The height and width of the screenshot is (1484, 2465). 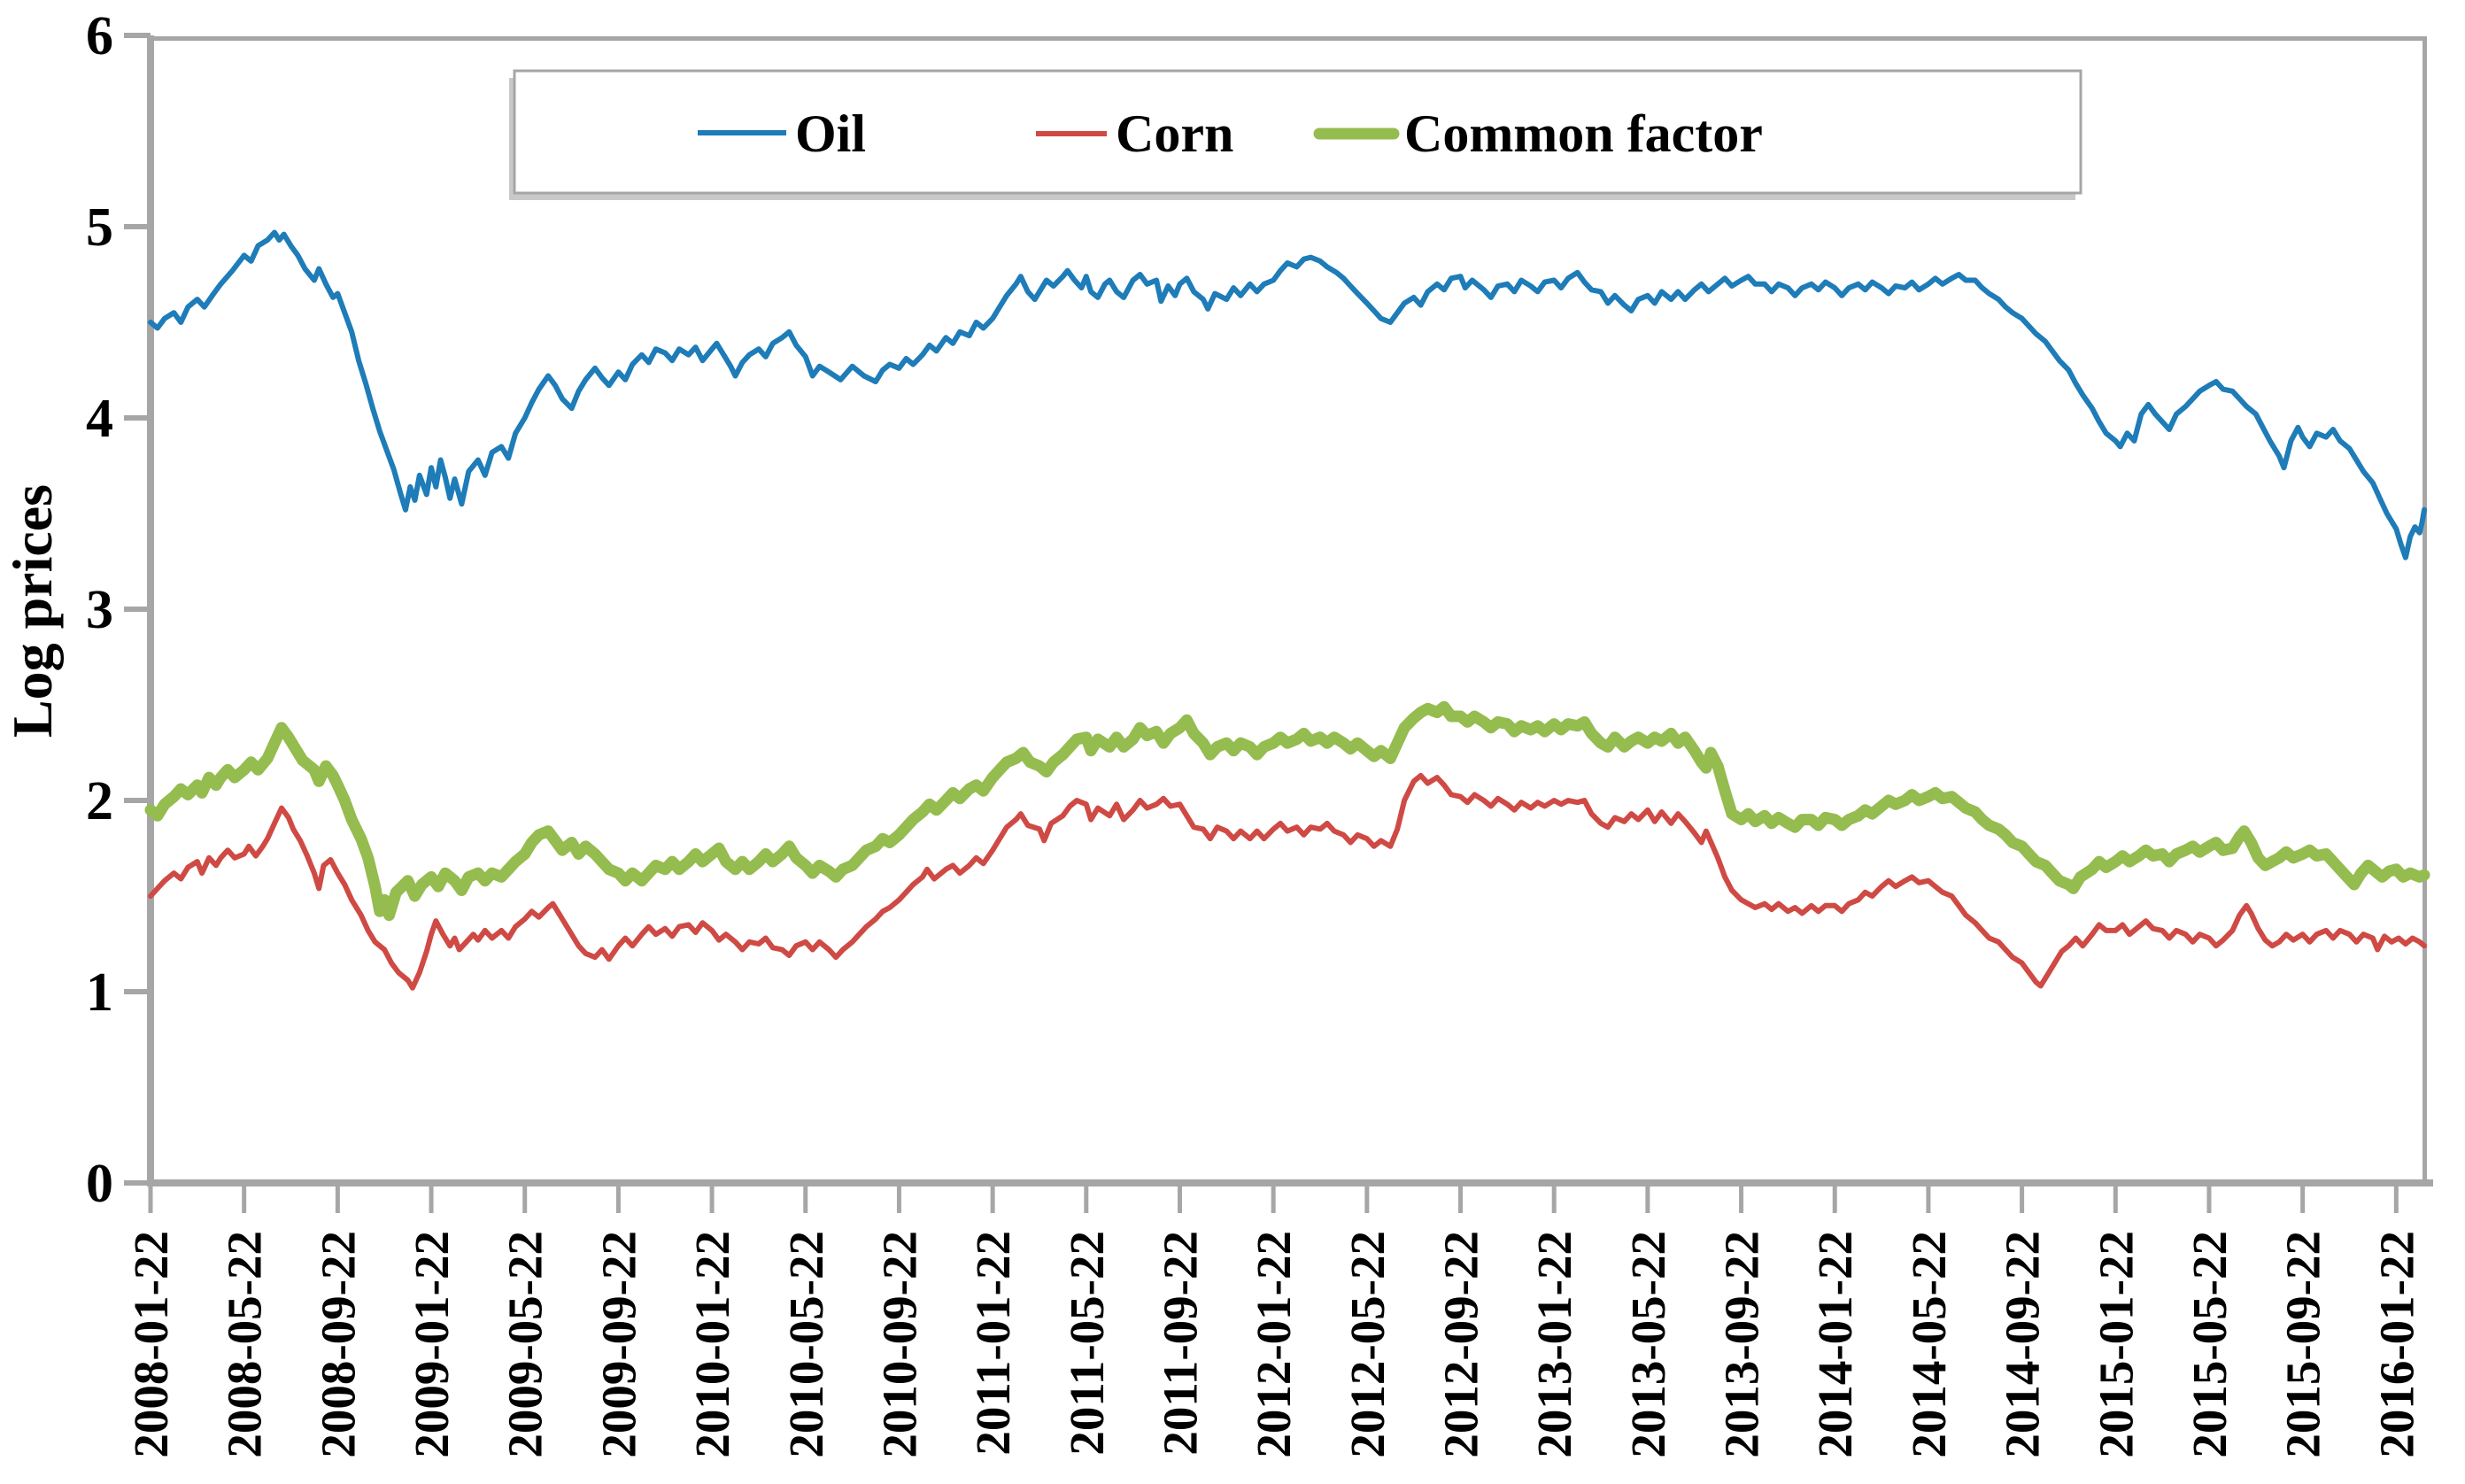 What do you see at coordinates (99, 228) in the screenshot?
I see `y-tick-label-5: 5` at bounding box center [99, 228].